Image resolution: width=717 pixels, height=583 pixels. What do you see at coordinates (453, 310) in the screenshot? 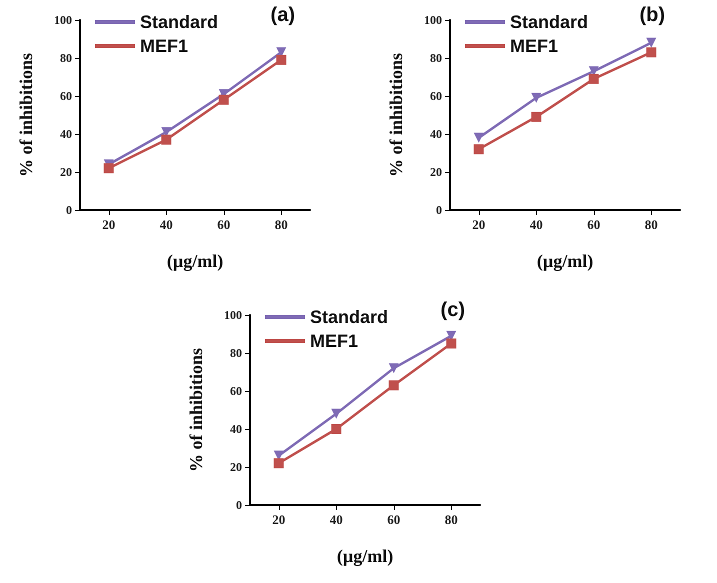
I see `chart-title: (c)` at bounding box center [453, 310].